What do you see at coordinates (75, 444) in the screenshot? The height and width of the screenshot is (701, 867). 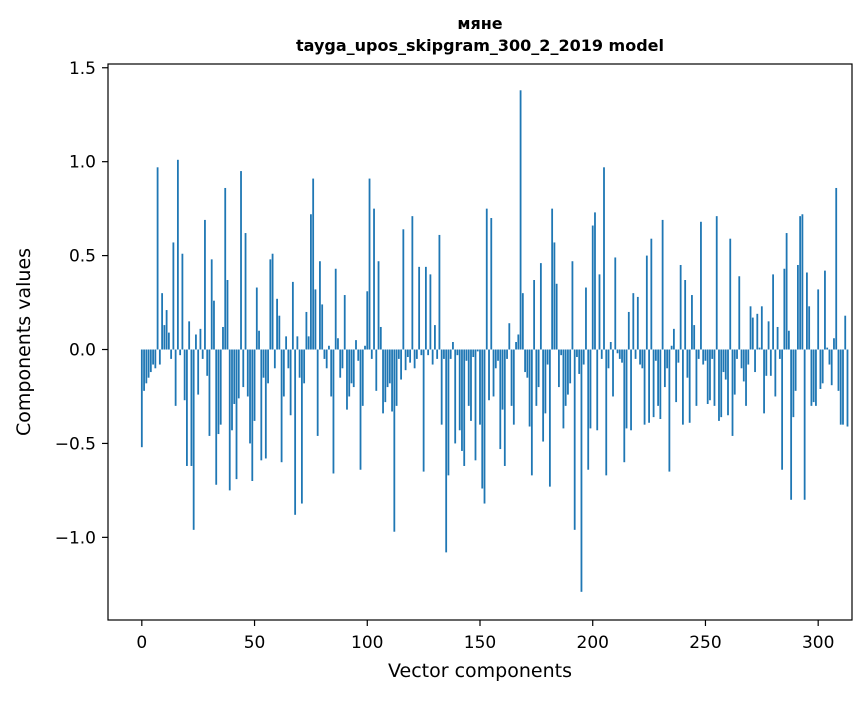 I see `y-tick-label: −0.5` at bounding box center [75, 444].